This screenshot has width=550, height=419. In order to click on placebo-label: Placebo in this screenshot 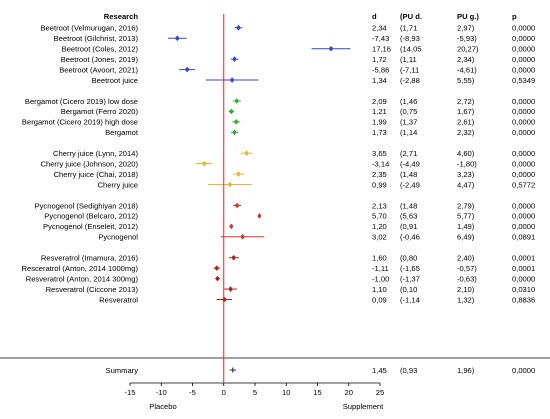, I will do `click(162, 406)`.